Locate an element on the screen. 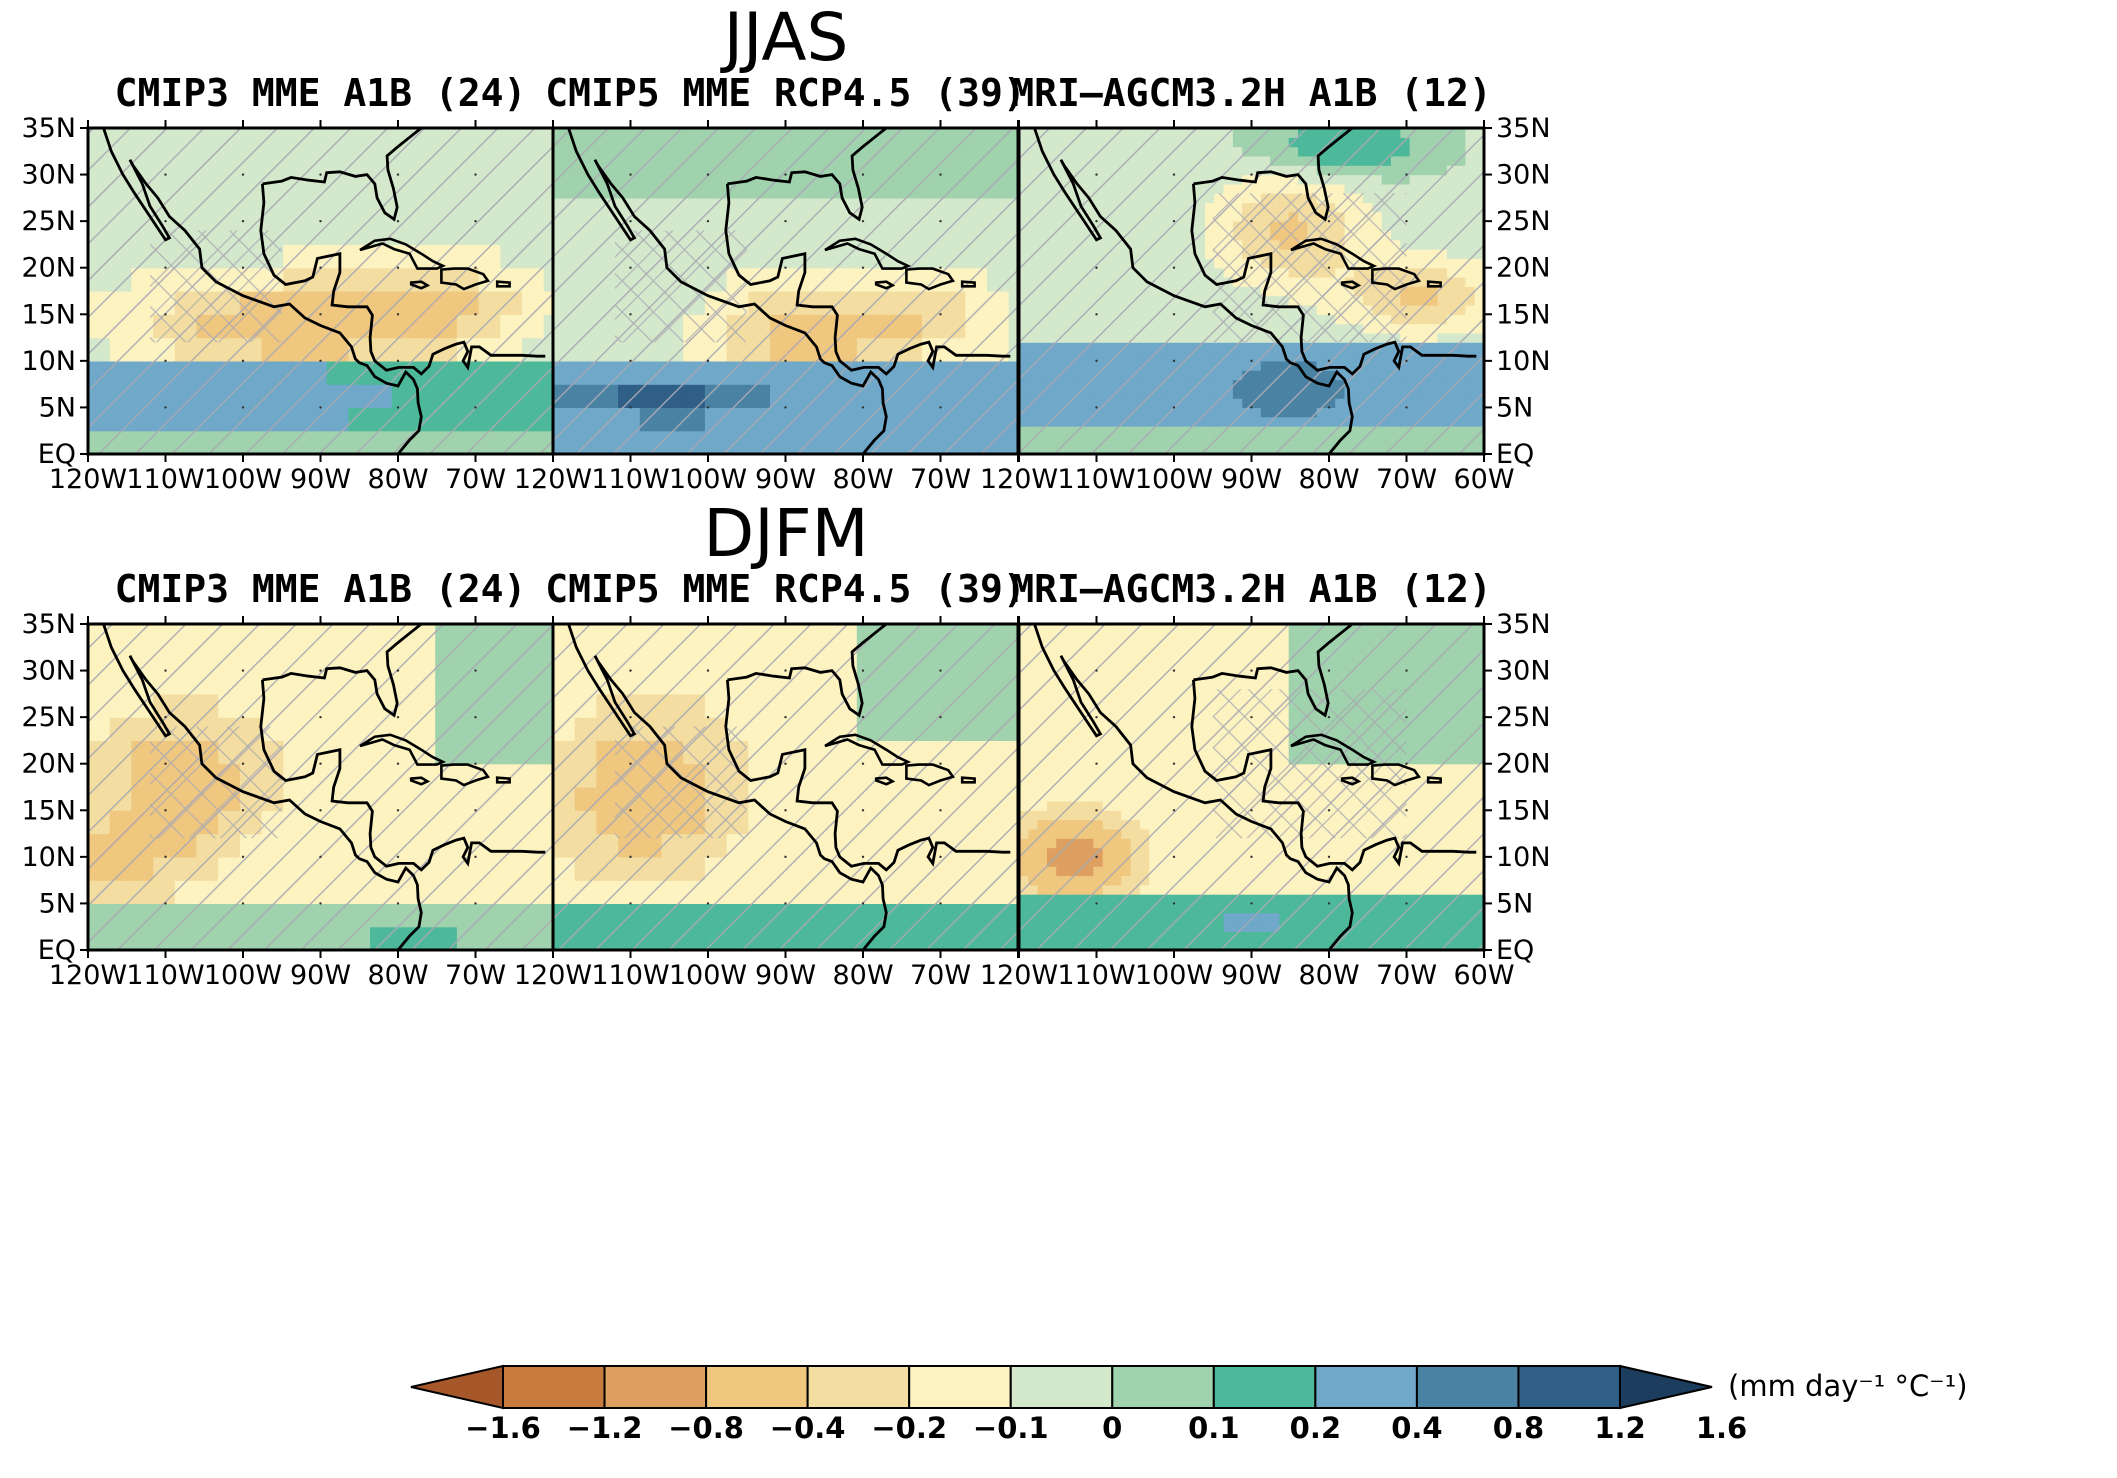  y-tick-label-left: 25N is located at coordinates (48, 221).